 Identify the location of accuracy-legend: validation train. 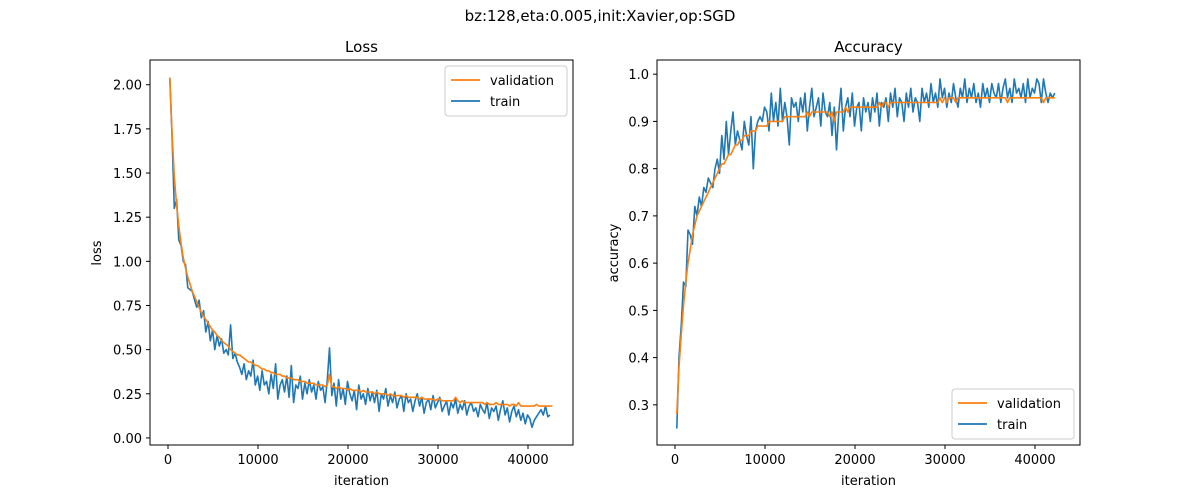
(1013, 414).